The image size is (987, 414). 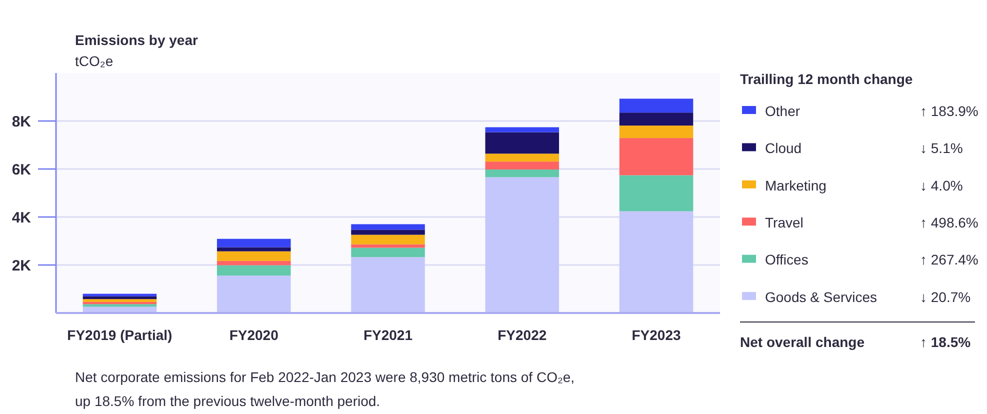 What do you see at coordinates (802, 342) in the screenshot?
I see `text: Net overall change` at bounding box center [802, 342].